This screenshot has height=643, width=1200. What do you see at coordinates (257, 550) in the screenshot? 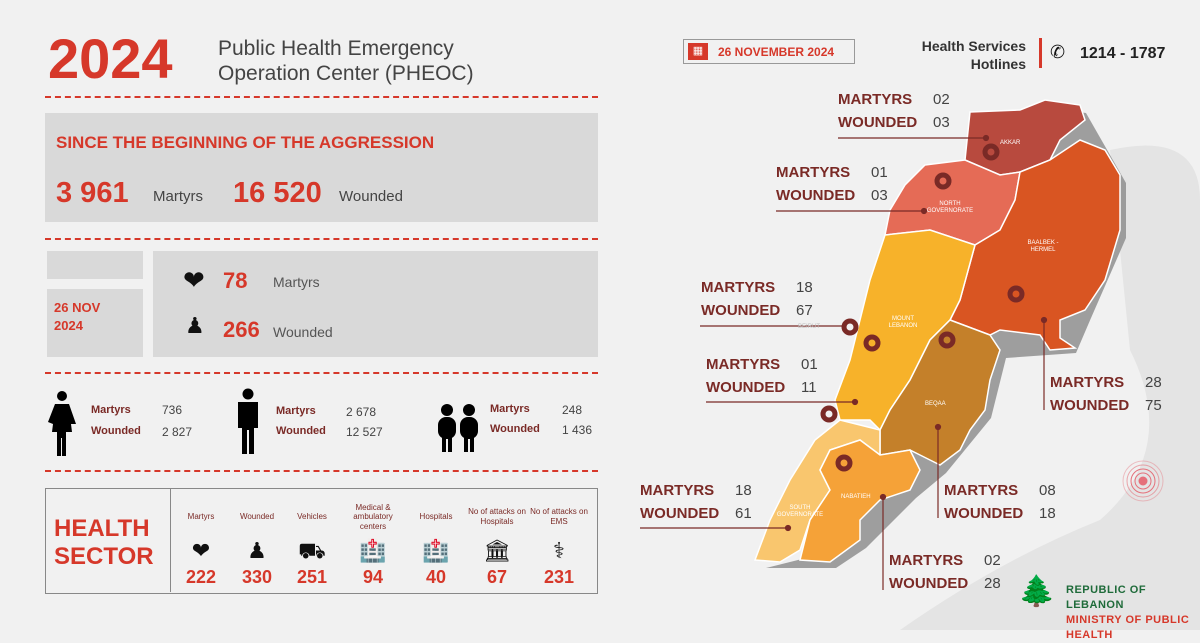
I see `injured-person-icon: ♟` at bounding box center [257, 550].